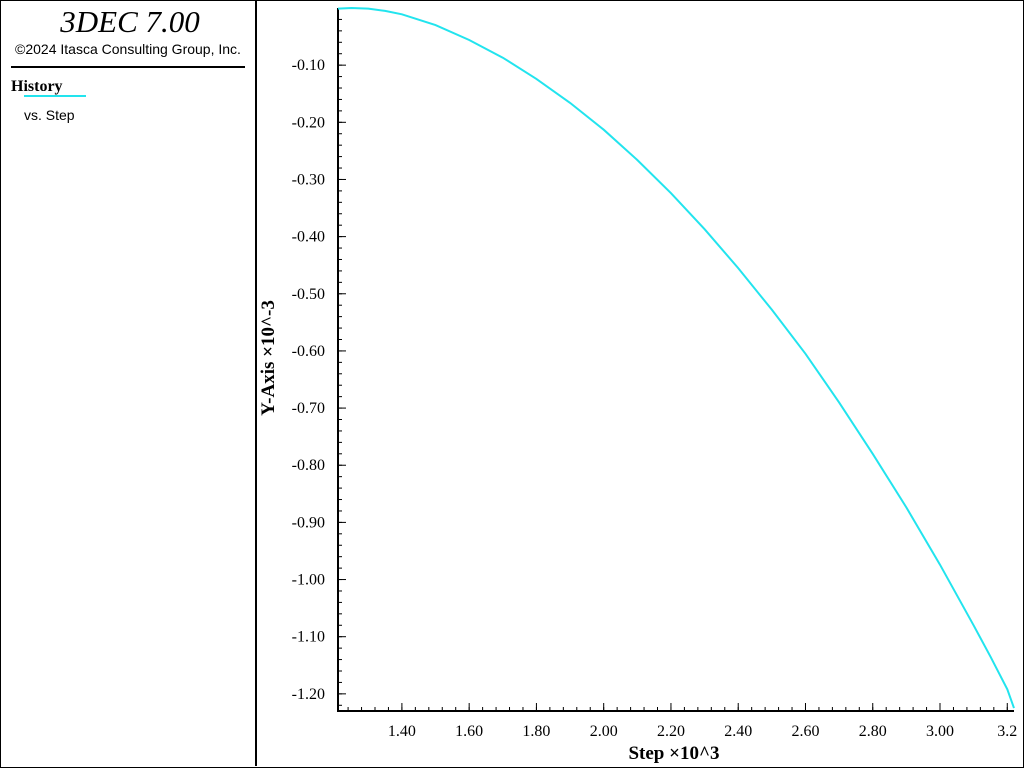 The image size is (1024, 768). Describe the element at coordinates (308, 408) in the screenshot. I see `y-tick-label: -0.70` at that location.